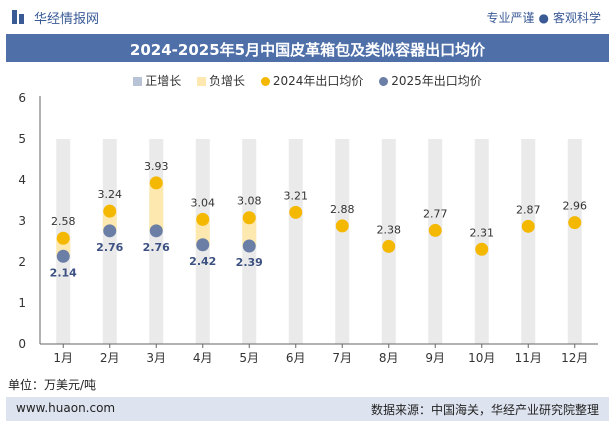  Describe the element at coordinates (22, 221) in the screenshot. I see `y-tick-label: 3` at that location.